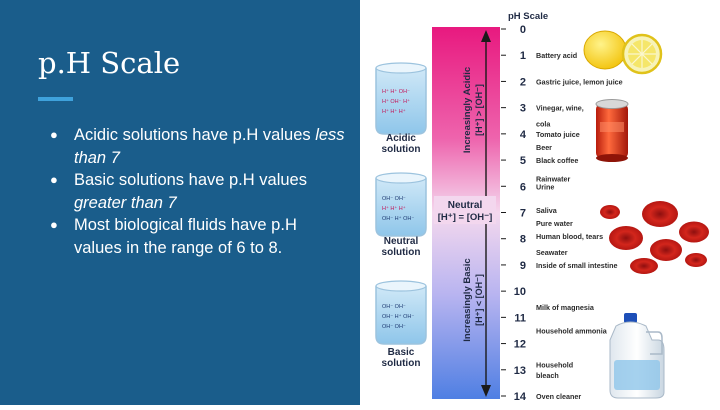  I want to click on neutral-relation: [H⁺] = [OH⁻], so click(465, 217).